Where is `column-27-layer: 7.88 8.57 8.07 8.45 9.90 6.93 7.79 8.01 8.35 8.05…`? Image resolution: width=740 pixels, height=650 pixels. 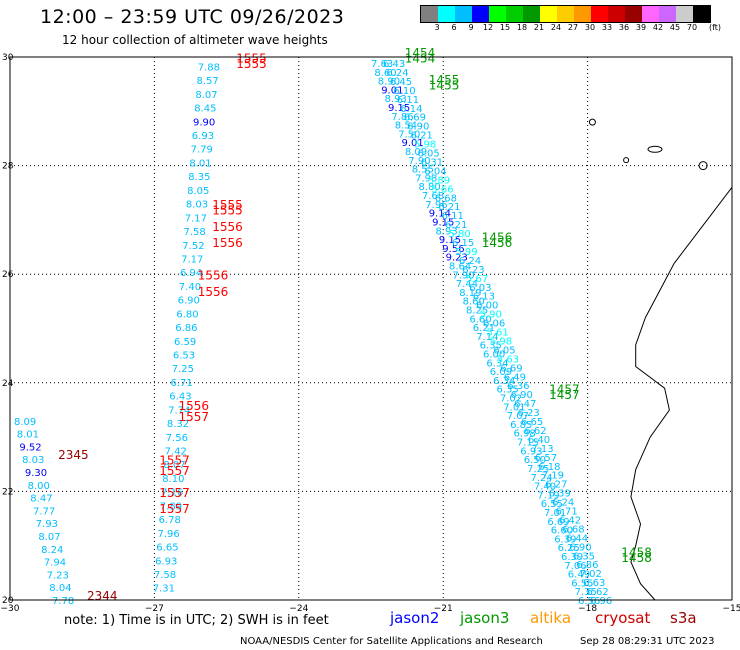 column-27-layer: 7.88 8.57 8.07 8.45 9.90 6.93 7.79 8.01 8.35 8.05… is located at coordinates (186, 328).